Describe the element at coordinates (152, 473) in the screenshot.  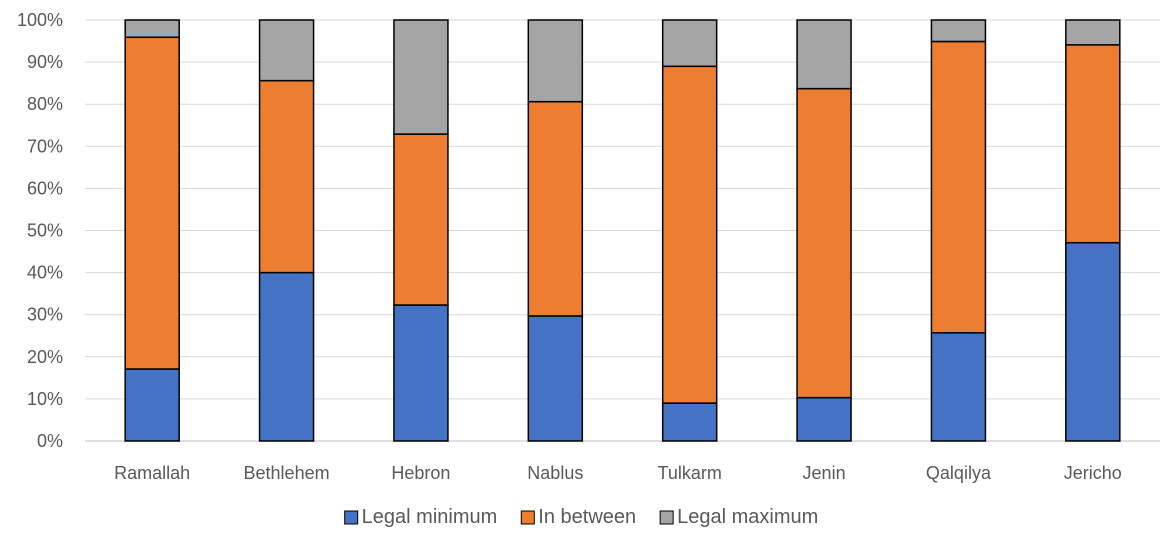
I see `x-tick-label: Ramallah` at that location.